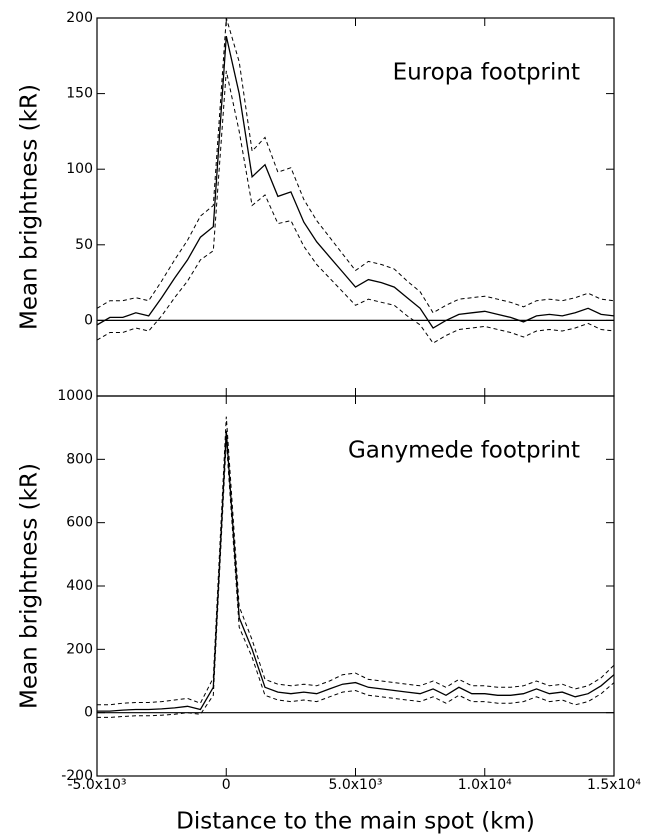  I want to click on x-tick-label: 1.0x10⁴, so click(485, 785).